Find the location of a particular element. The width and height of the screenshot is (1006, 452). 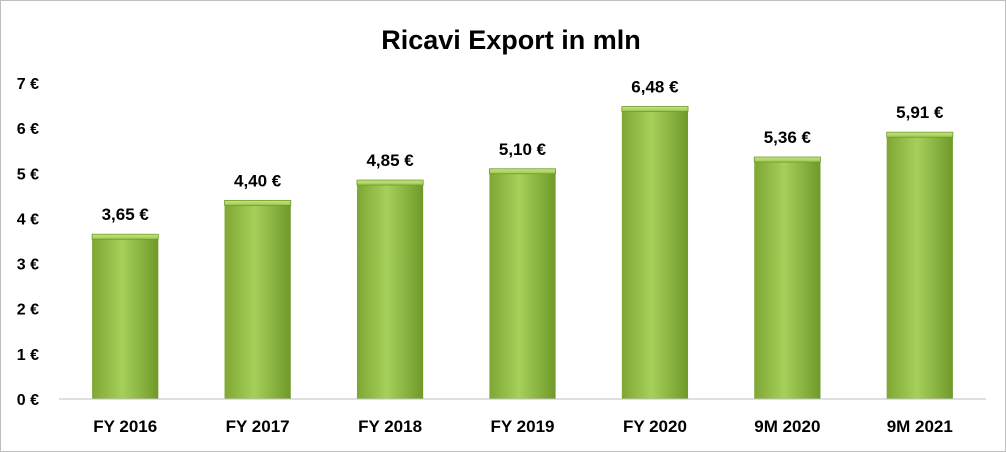

x-tick-label: FY 2016 is located at coordinates (125, 426).